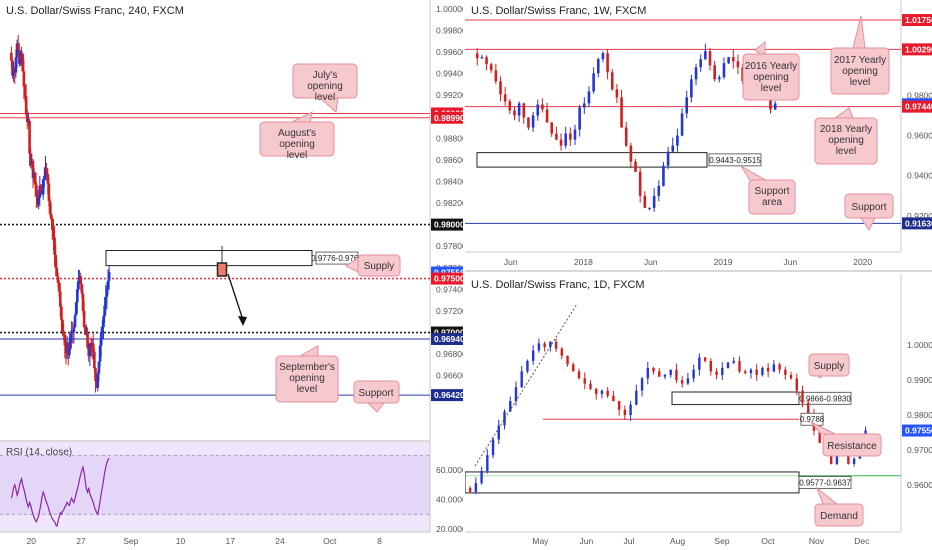 The height and width of the screenshot is (550, 932). What do you see at coordinates (919, 216) in the screenshot?
I see `price-tick-label: 0.92000` at bounding box center [919, 216].